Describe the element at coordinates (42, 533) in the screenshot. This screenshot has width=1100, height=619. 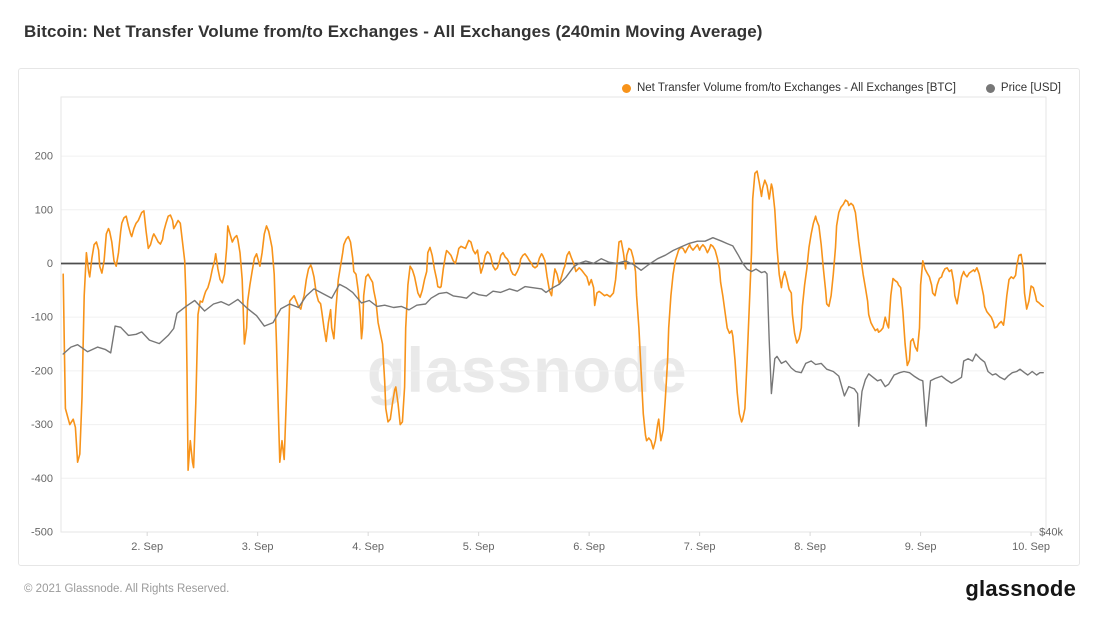
I see `y-axis-tick-label: -500` at that location.